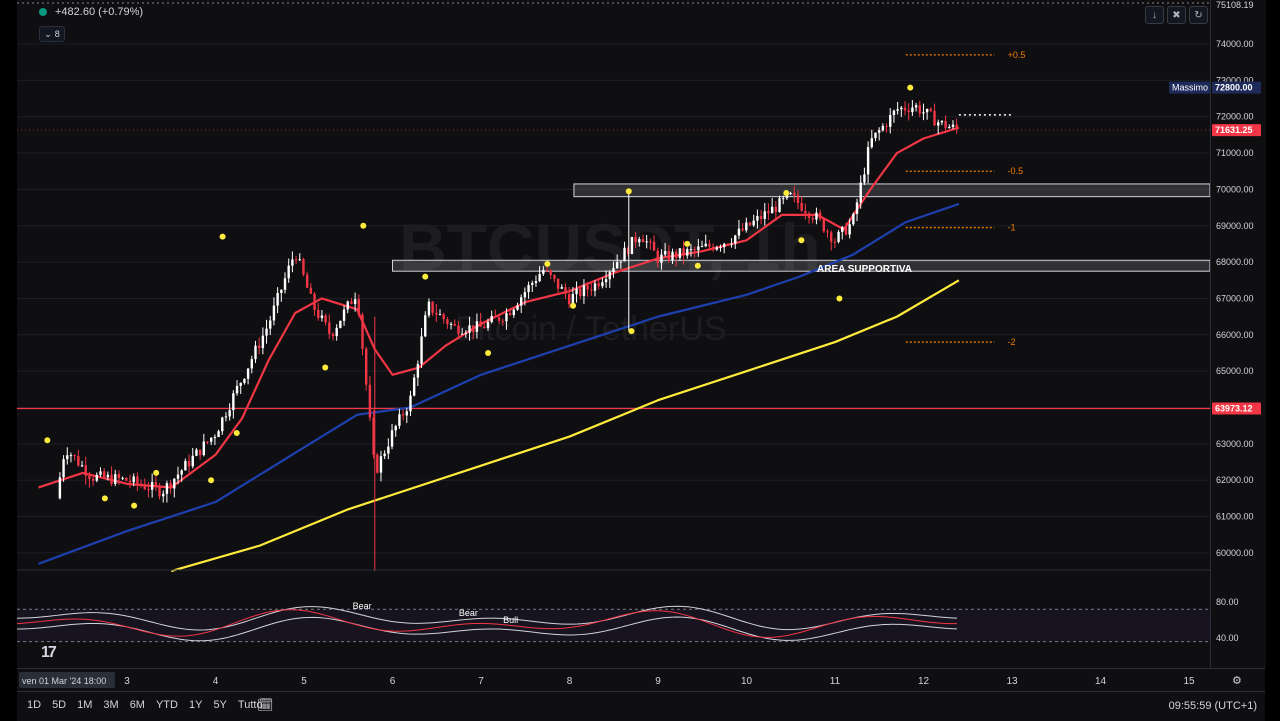 This screenshot has height=721, width=1280. I want to click on timeframe-button-5y: 5Y, so click(220, 705).